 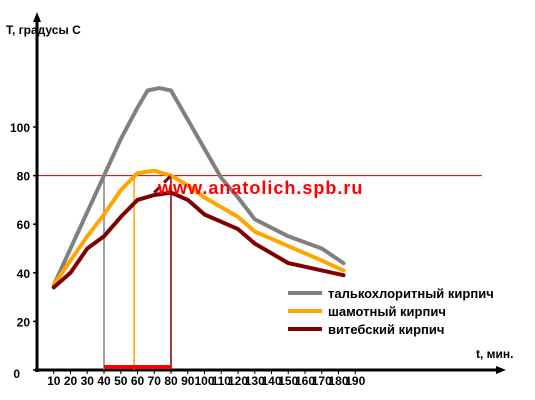 I want to click on watermark-text: www.anatolich.spb.ru, so click(x=260, y=188).